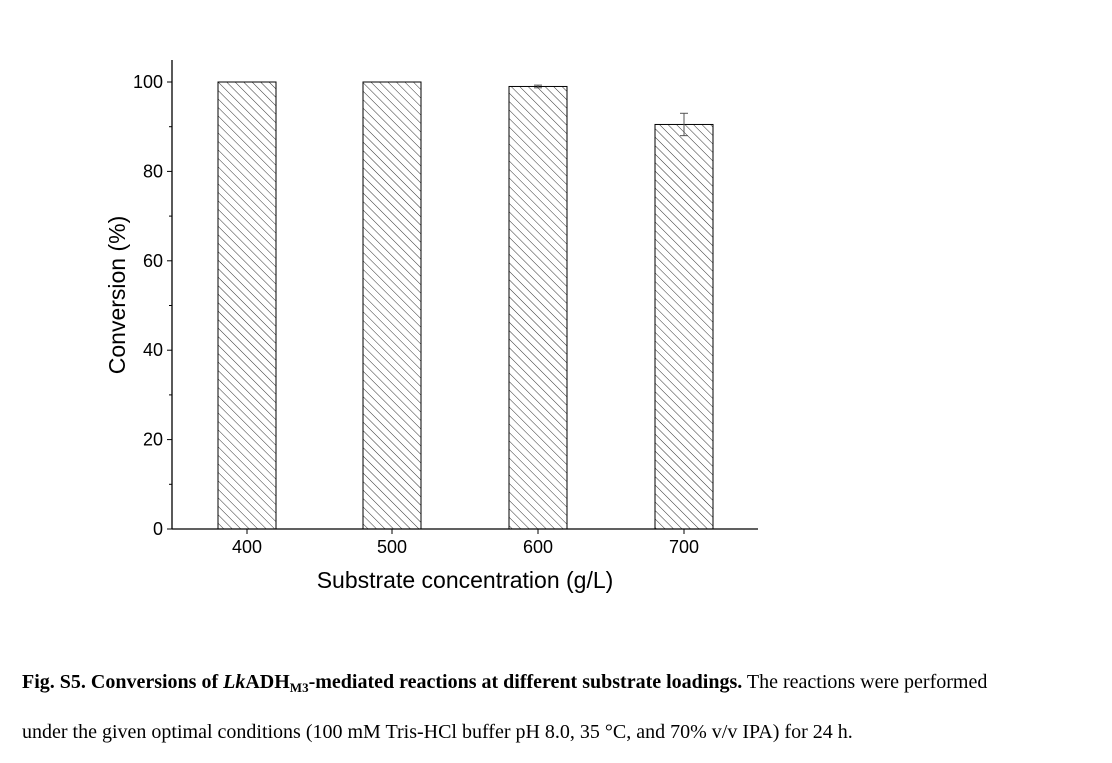  What do you see at coordinates (247, 547) in the screenshot?
I see `x-tick-label-400: 400` at bounding box center [247, 547].